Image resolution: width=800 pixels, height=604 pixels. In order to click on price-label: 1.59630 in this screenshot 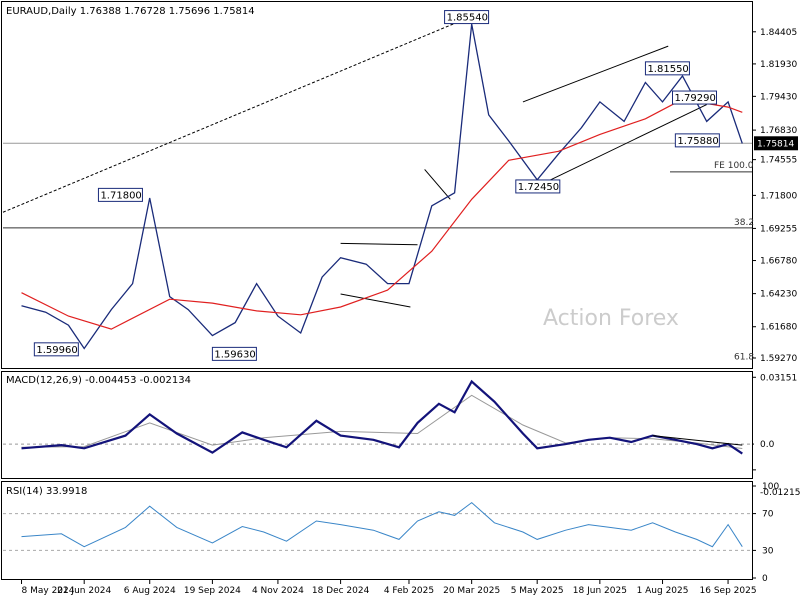, I will do `click(234, 354)`.